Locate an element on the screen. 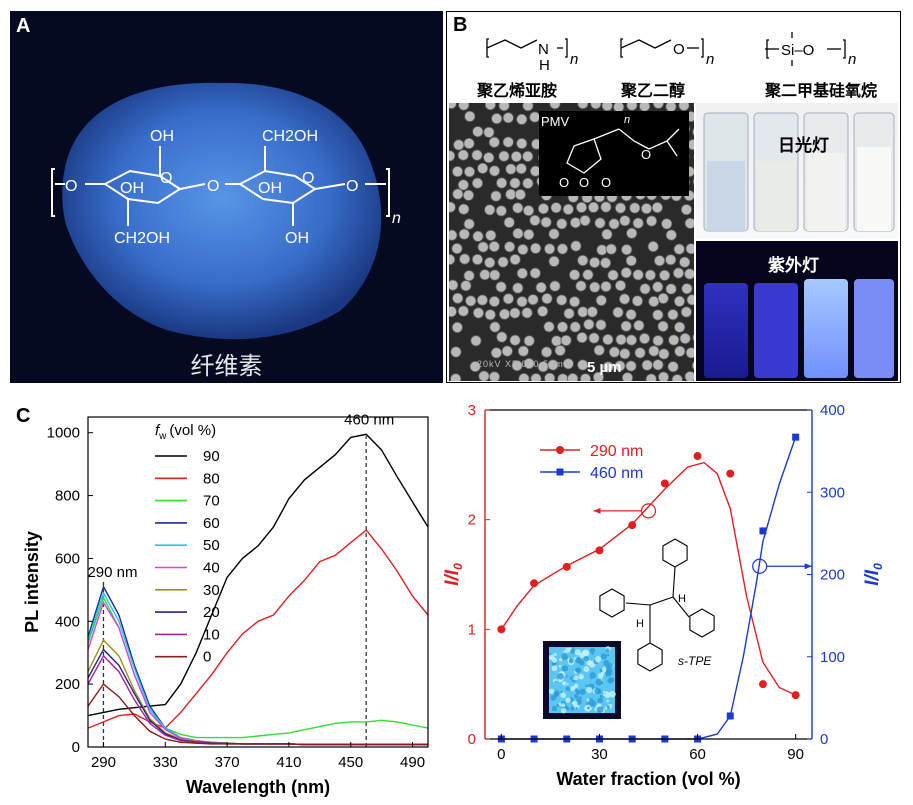 This screenshot has width=913, height=805. x-tick-label: 450 is located at coordinates (350, 762).